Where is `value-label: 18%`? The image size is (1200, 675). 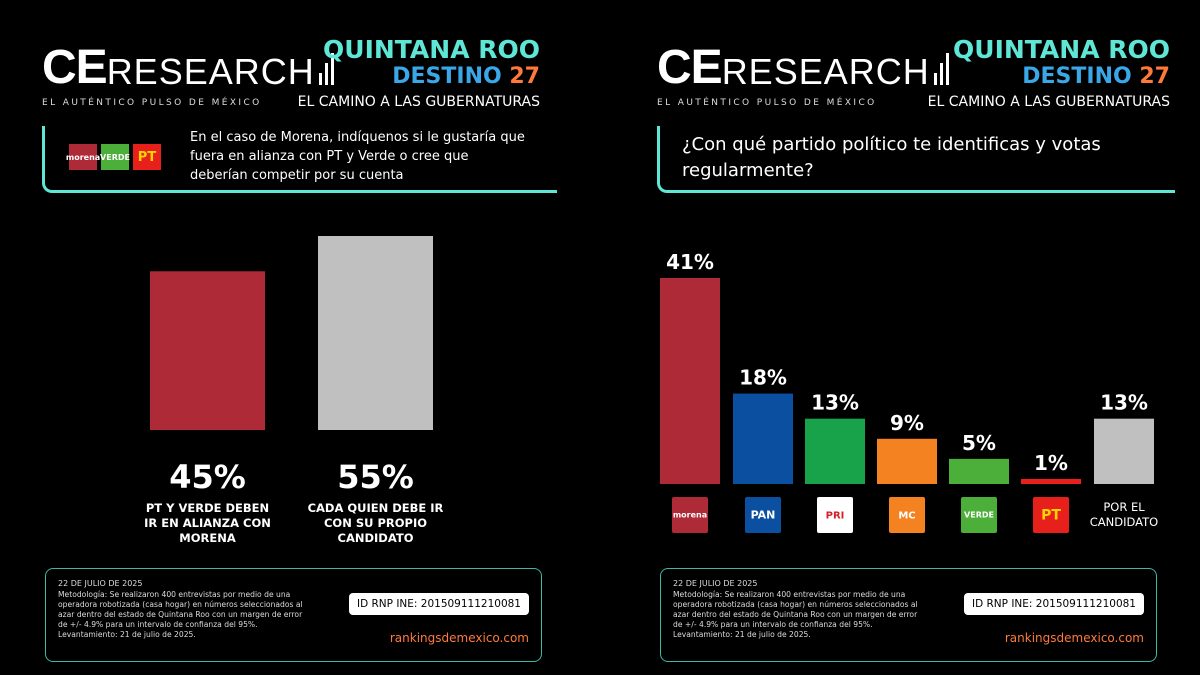 value-label: 18% is located at coordinates (763, 378).